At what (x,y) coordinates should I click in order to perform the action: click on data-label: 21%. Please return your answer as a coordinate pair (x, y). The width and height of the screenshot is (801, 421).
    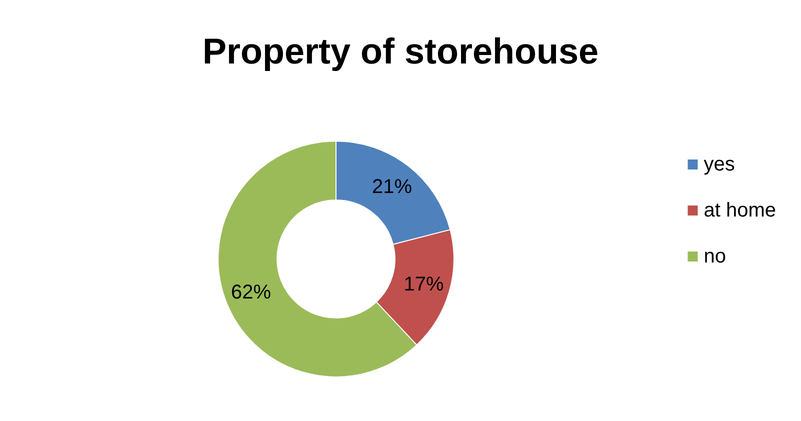
    Looking at the image, I should click on (392, 187).